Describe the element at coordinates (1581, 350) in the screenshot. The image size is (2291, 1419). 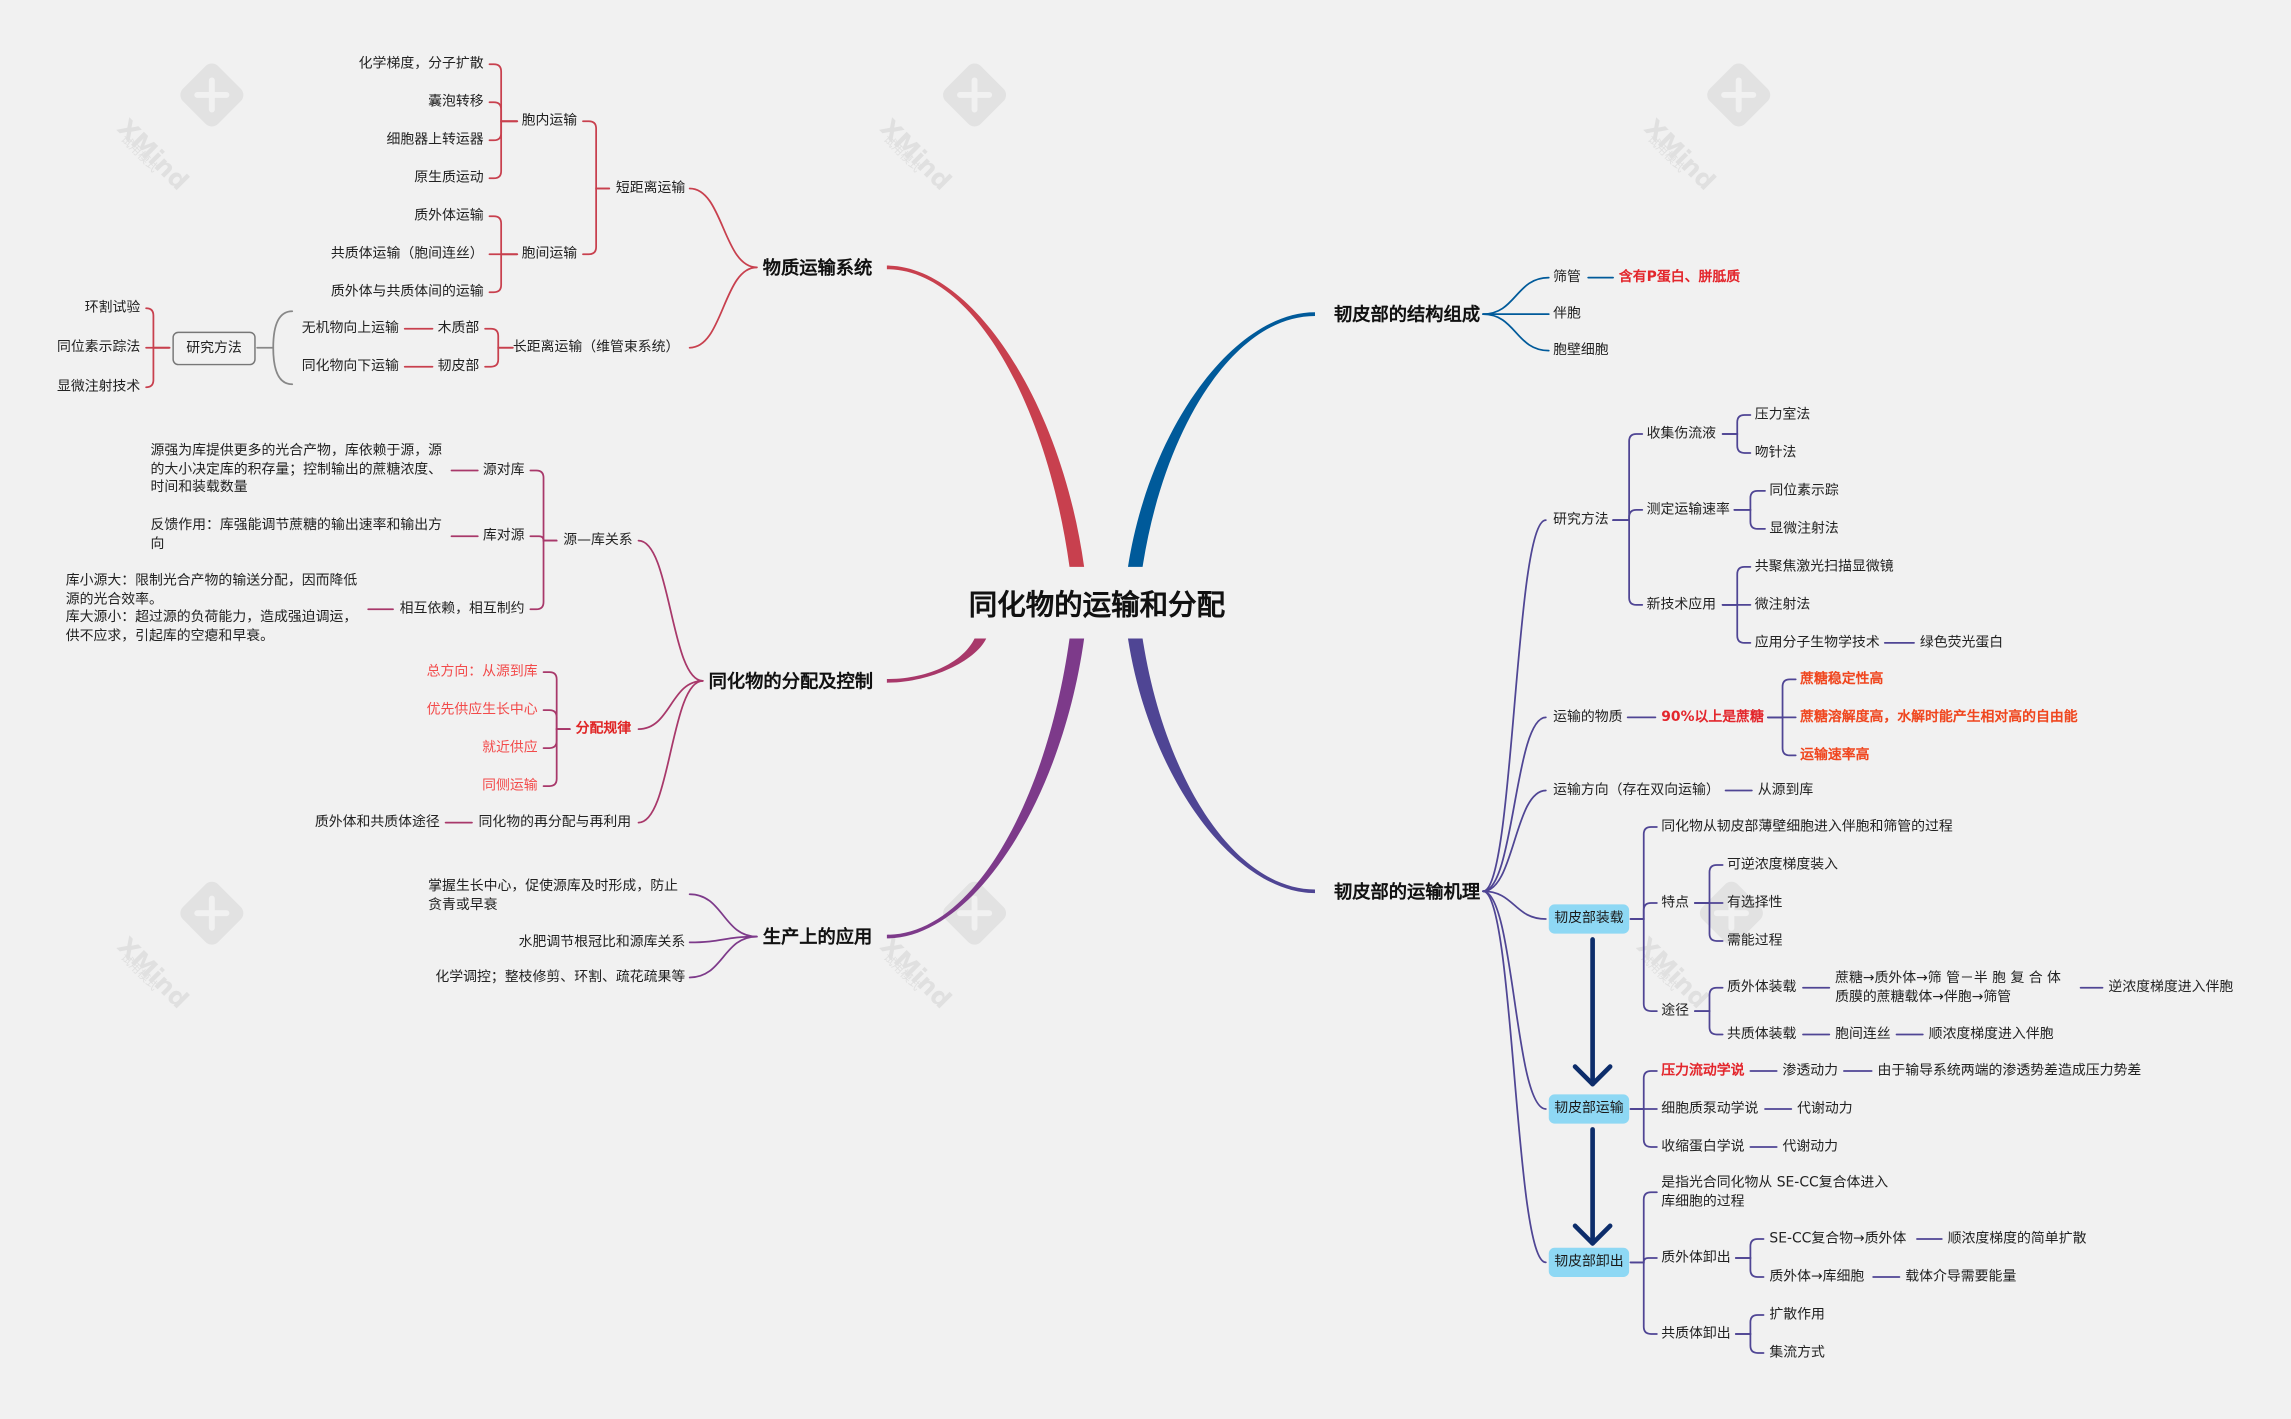
I see `topic-wall-cell: 胞壁细胞` at that location.